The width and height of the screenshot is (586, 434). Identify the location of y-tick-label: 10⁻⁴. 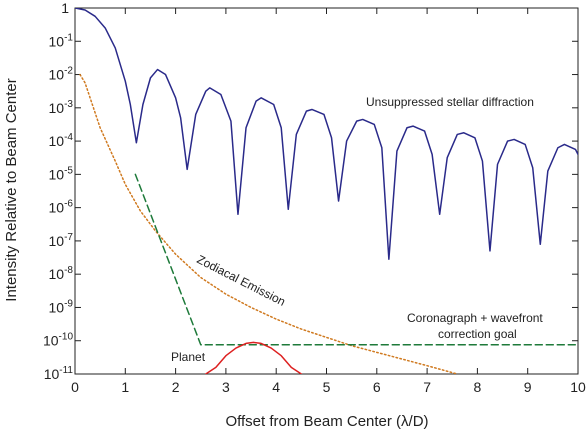
(61, 140).